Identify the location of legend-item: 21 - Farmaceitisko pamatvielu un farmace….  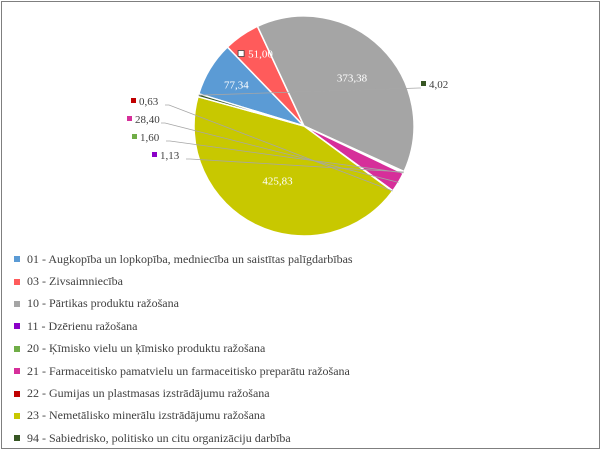
(183, 371).